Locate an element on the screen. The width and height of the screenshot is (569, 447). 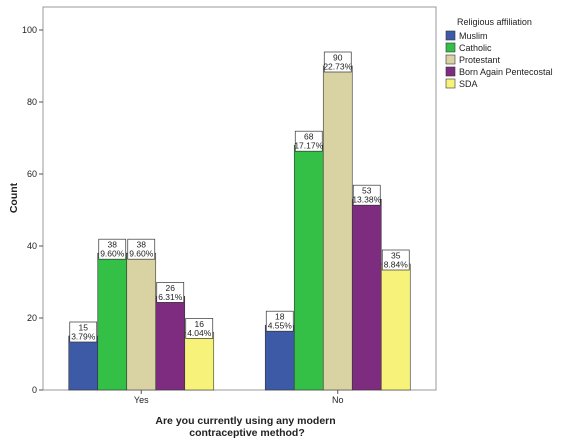
bar-yes-catholic is located at coordinates (112, 321).